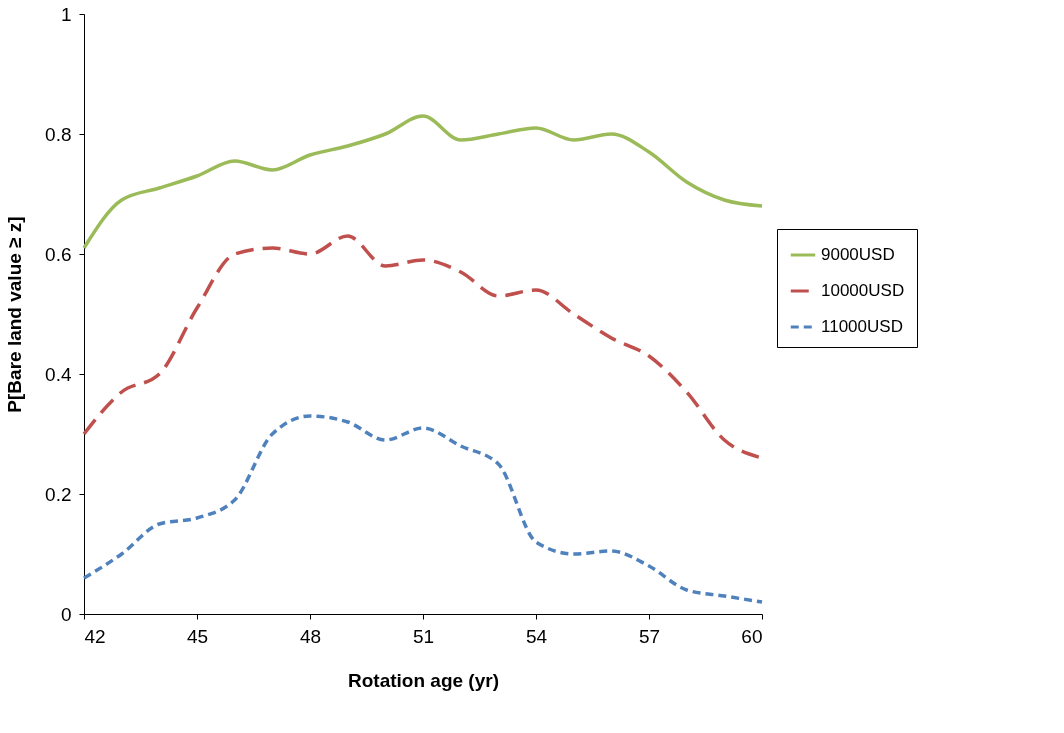  I want to click on x-tick-label: 57, so click(649, 636).